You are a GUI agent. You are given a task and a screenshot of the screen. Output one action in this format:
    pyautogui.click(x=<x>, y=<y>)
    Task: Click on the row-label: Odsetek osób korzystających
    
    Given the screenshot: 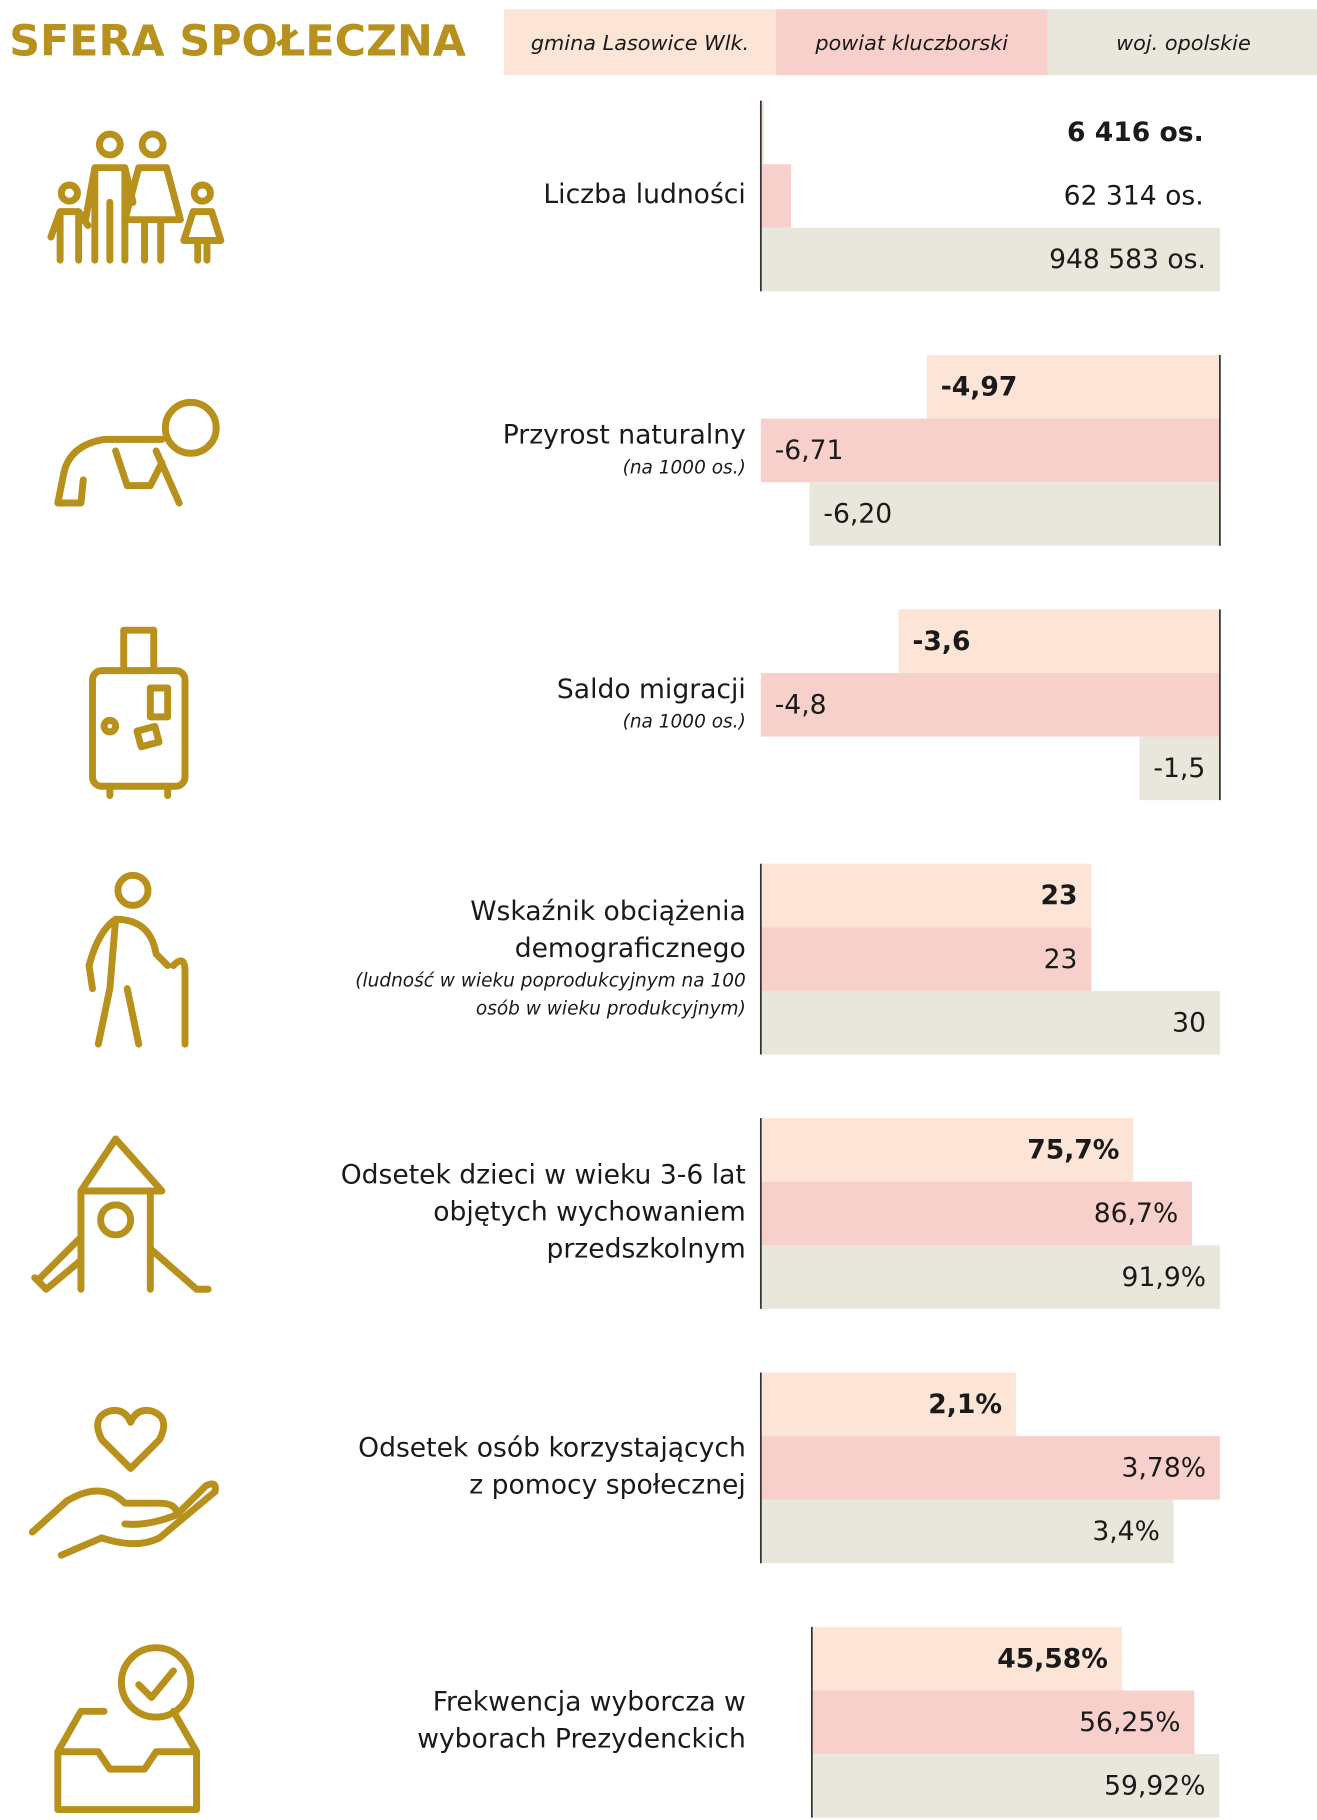 What is the action you would take?
    pyautogui.click(x=552, y=1447)
    